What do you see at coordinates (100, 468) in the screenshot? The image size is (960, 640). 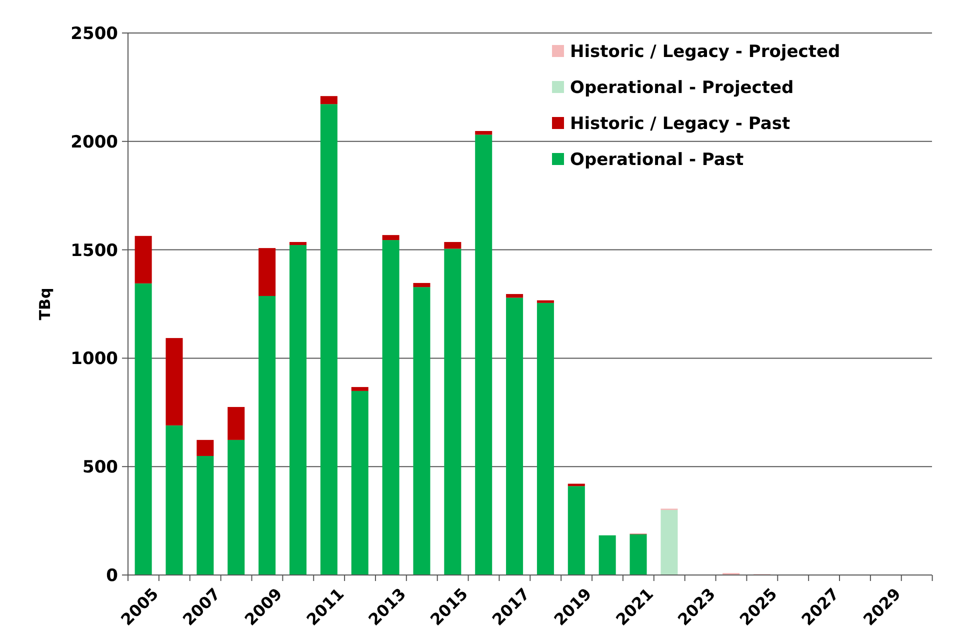 I see `y-tick-label: 500` at bounding box center [100, 468].